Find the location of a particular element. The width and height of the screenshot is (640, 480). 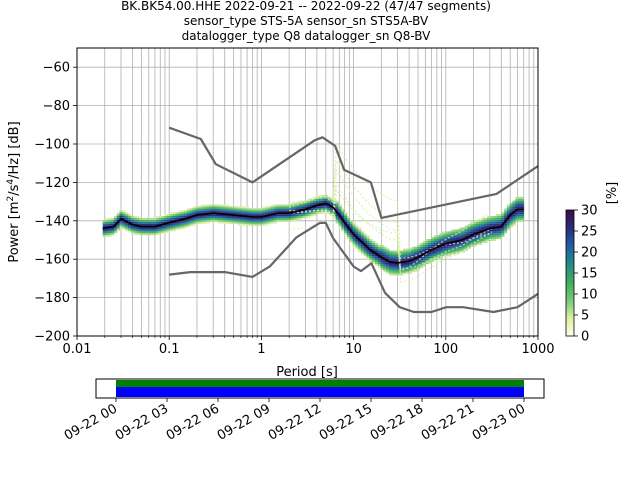

colorbar-tick-label: 20 is located at coordinates (589, 253).